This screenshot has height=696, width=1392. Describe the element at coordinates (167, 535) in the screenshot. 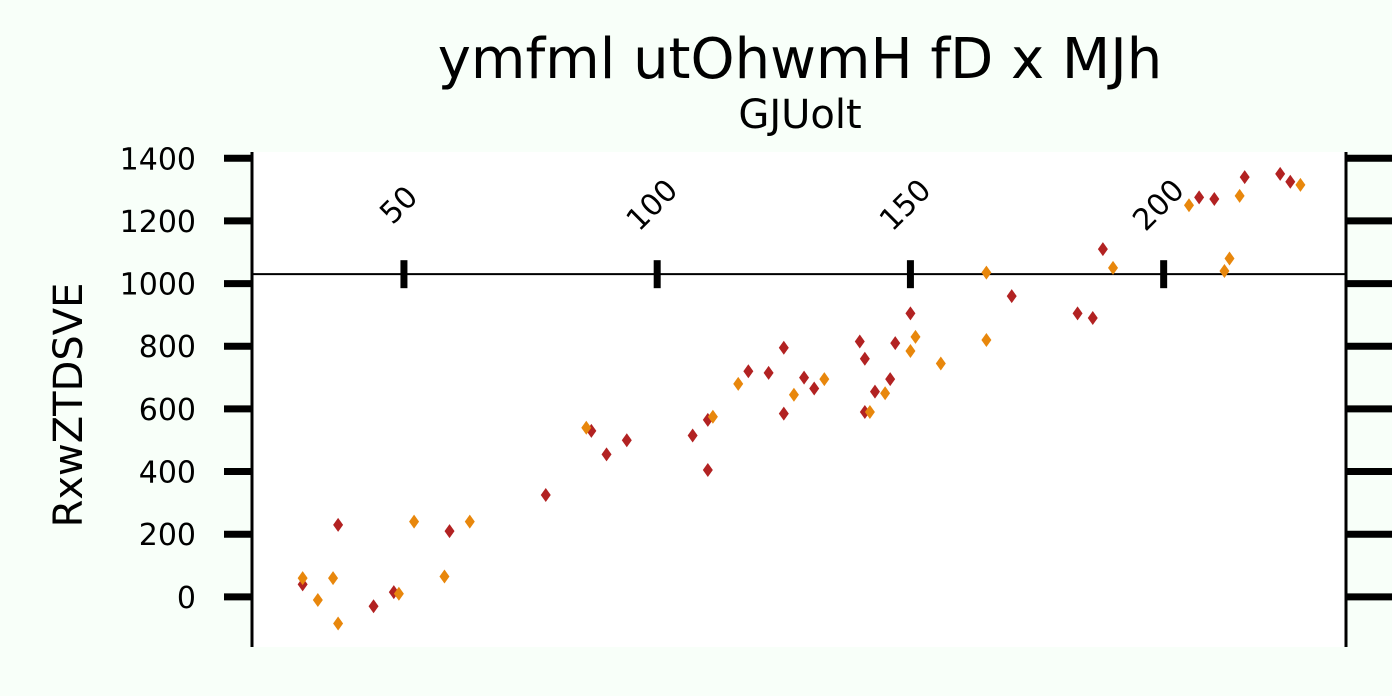

I see `y-tick-label: 200` at that location.